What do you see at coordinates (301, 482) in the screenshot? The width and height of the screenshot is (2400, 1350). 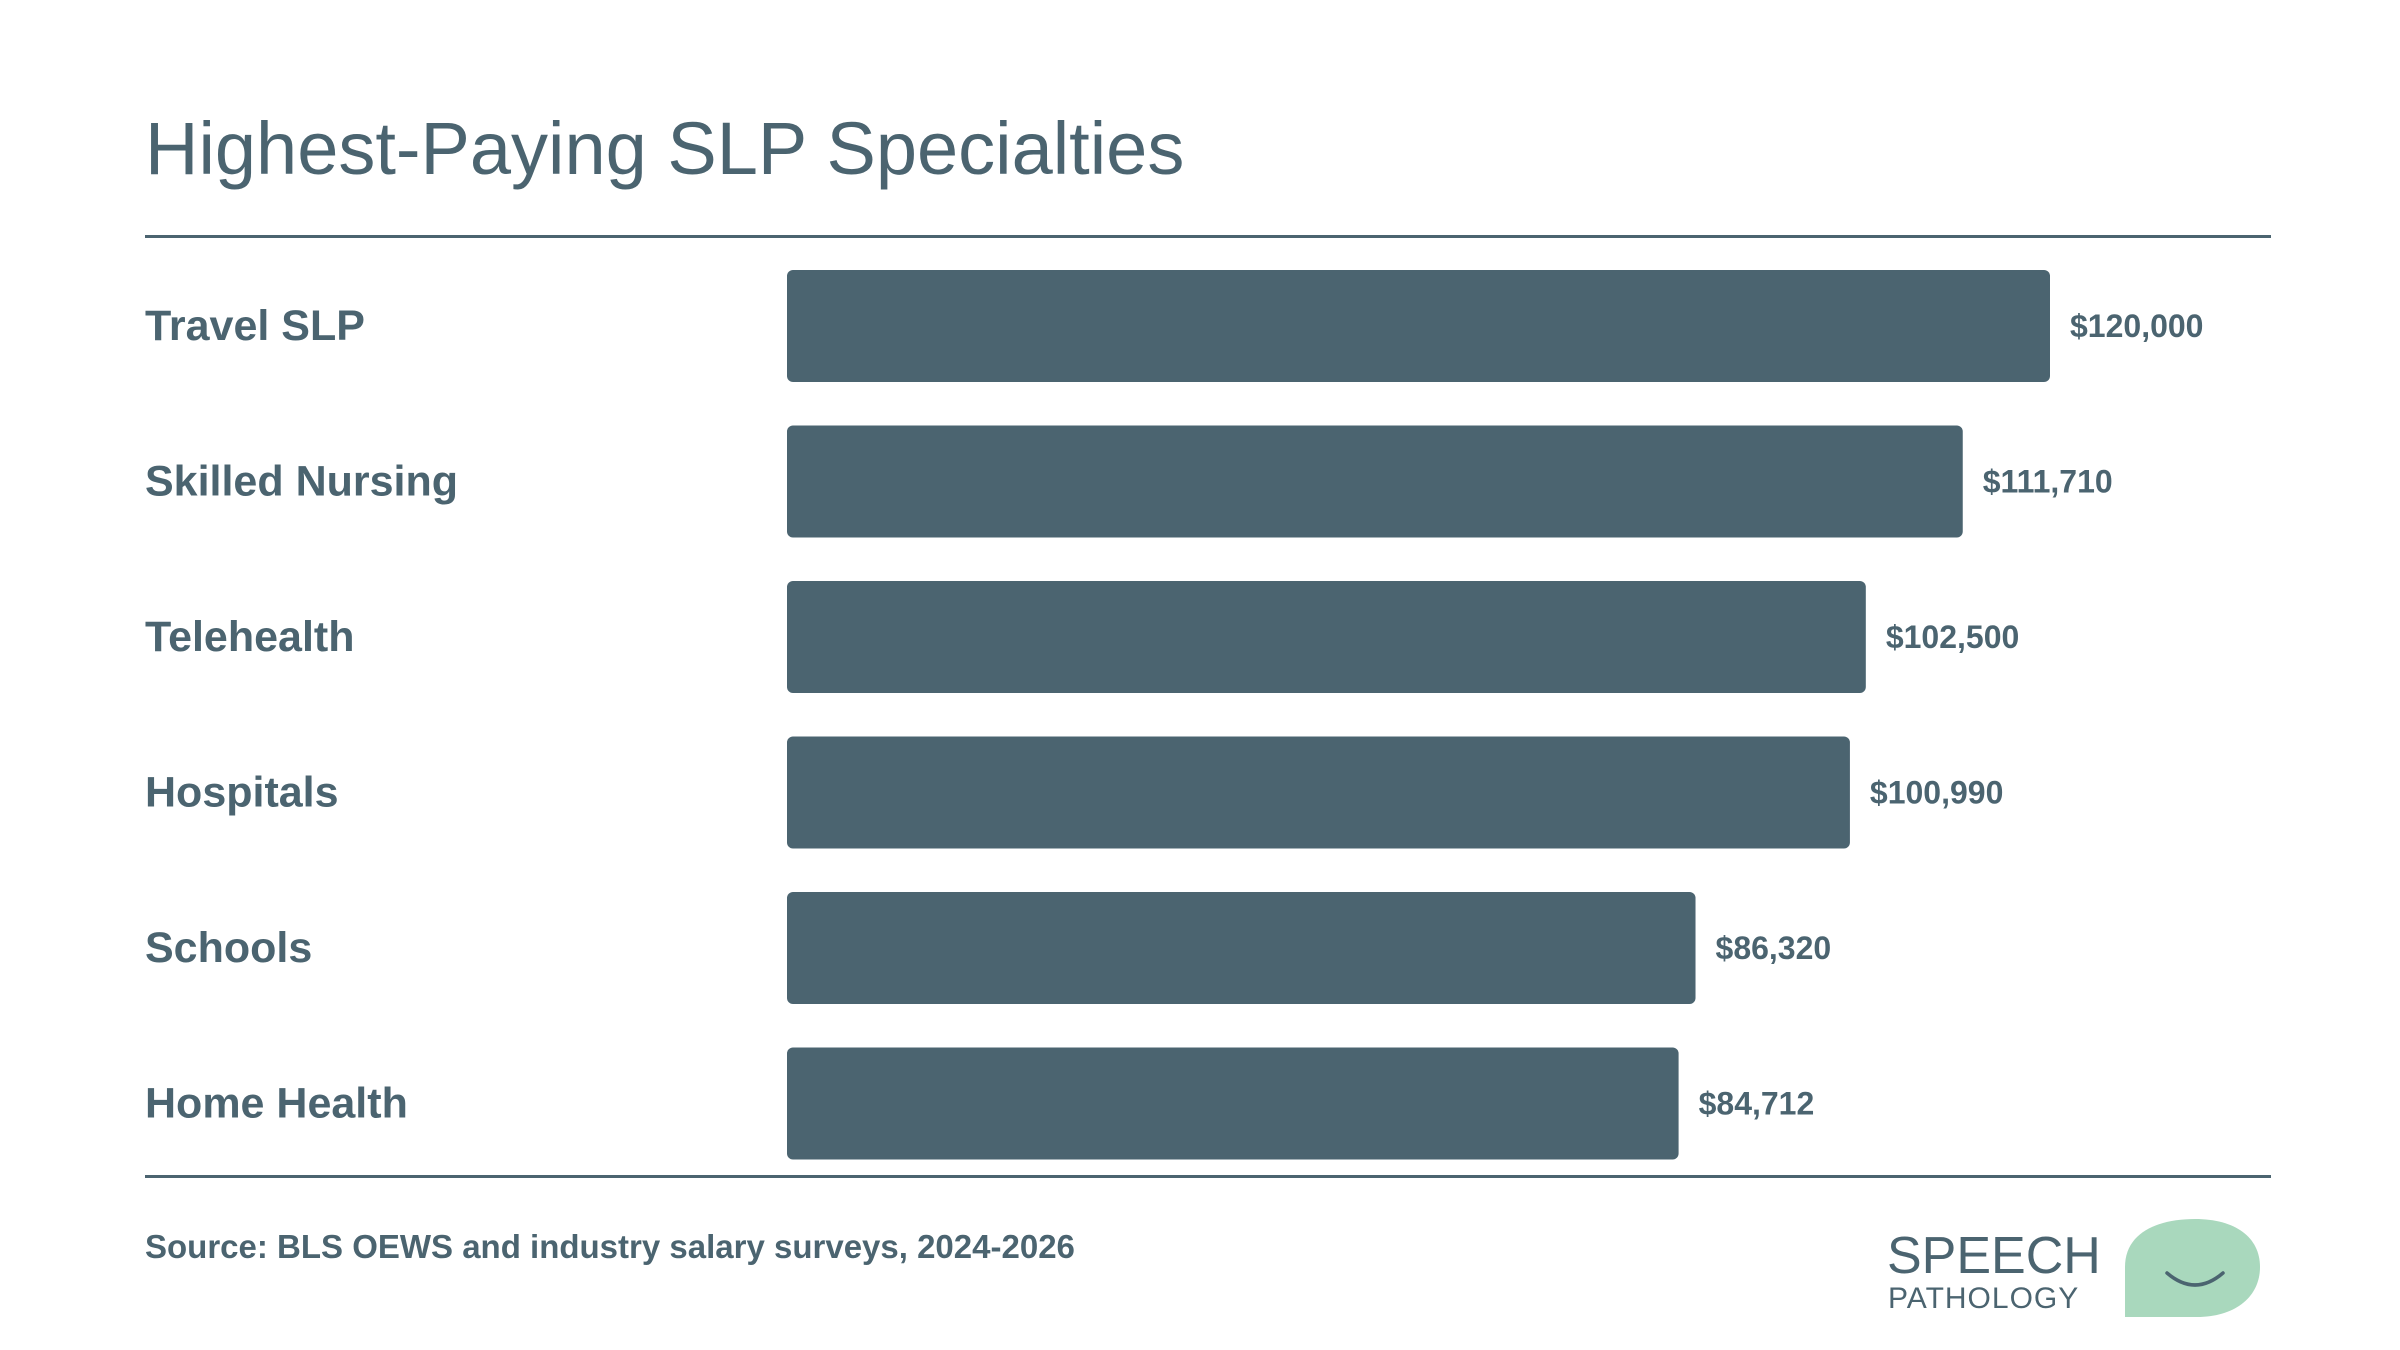 I see `category-label: Skilled Nursing` at bounding box center [301, 482].